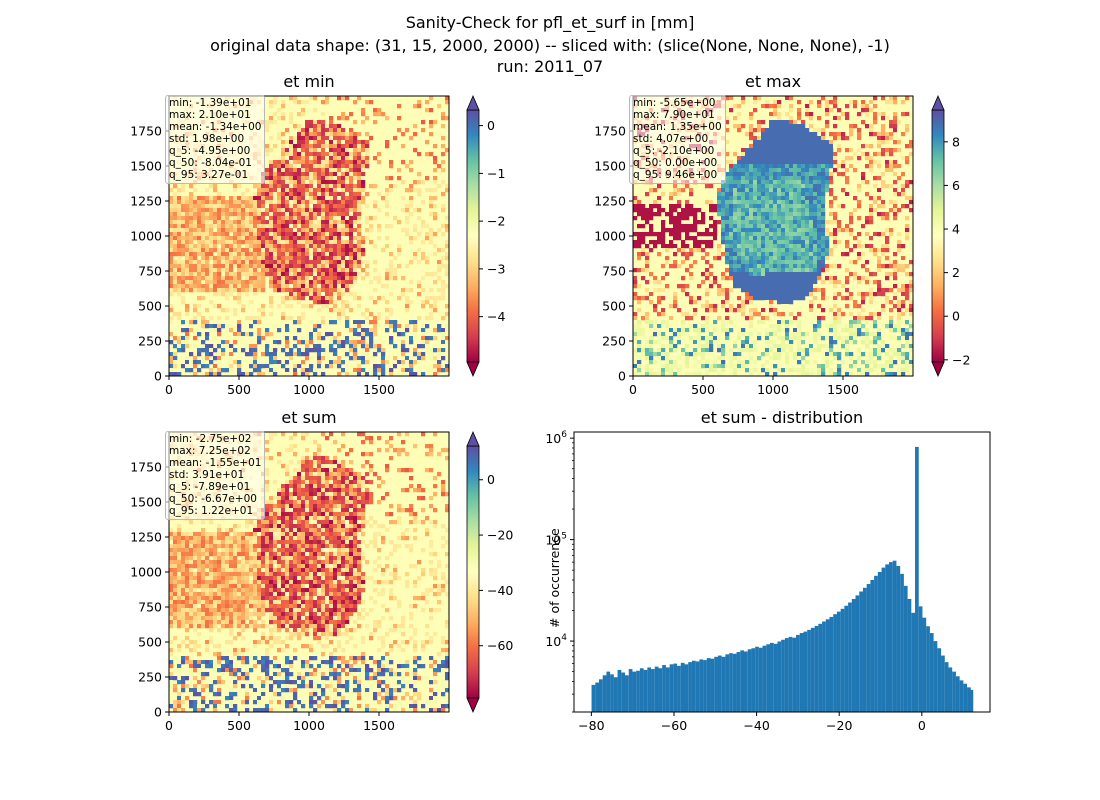 The width and height of the screenshot is (1100, 800). I want to click on x-tick-label: 500, so click(239, 725).